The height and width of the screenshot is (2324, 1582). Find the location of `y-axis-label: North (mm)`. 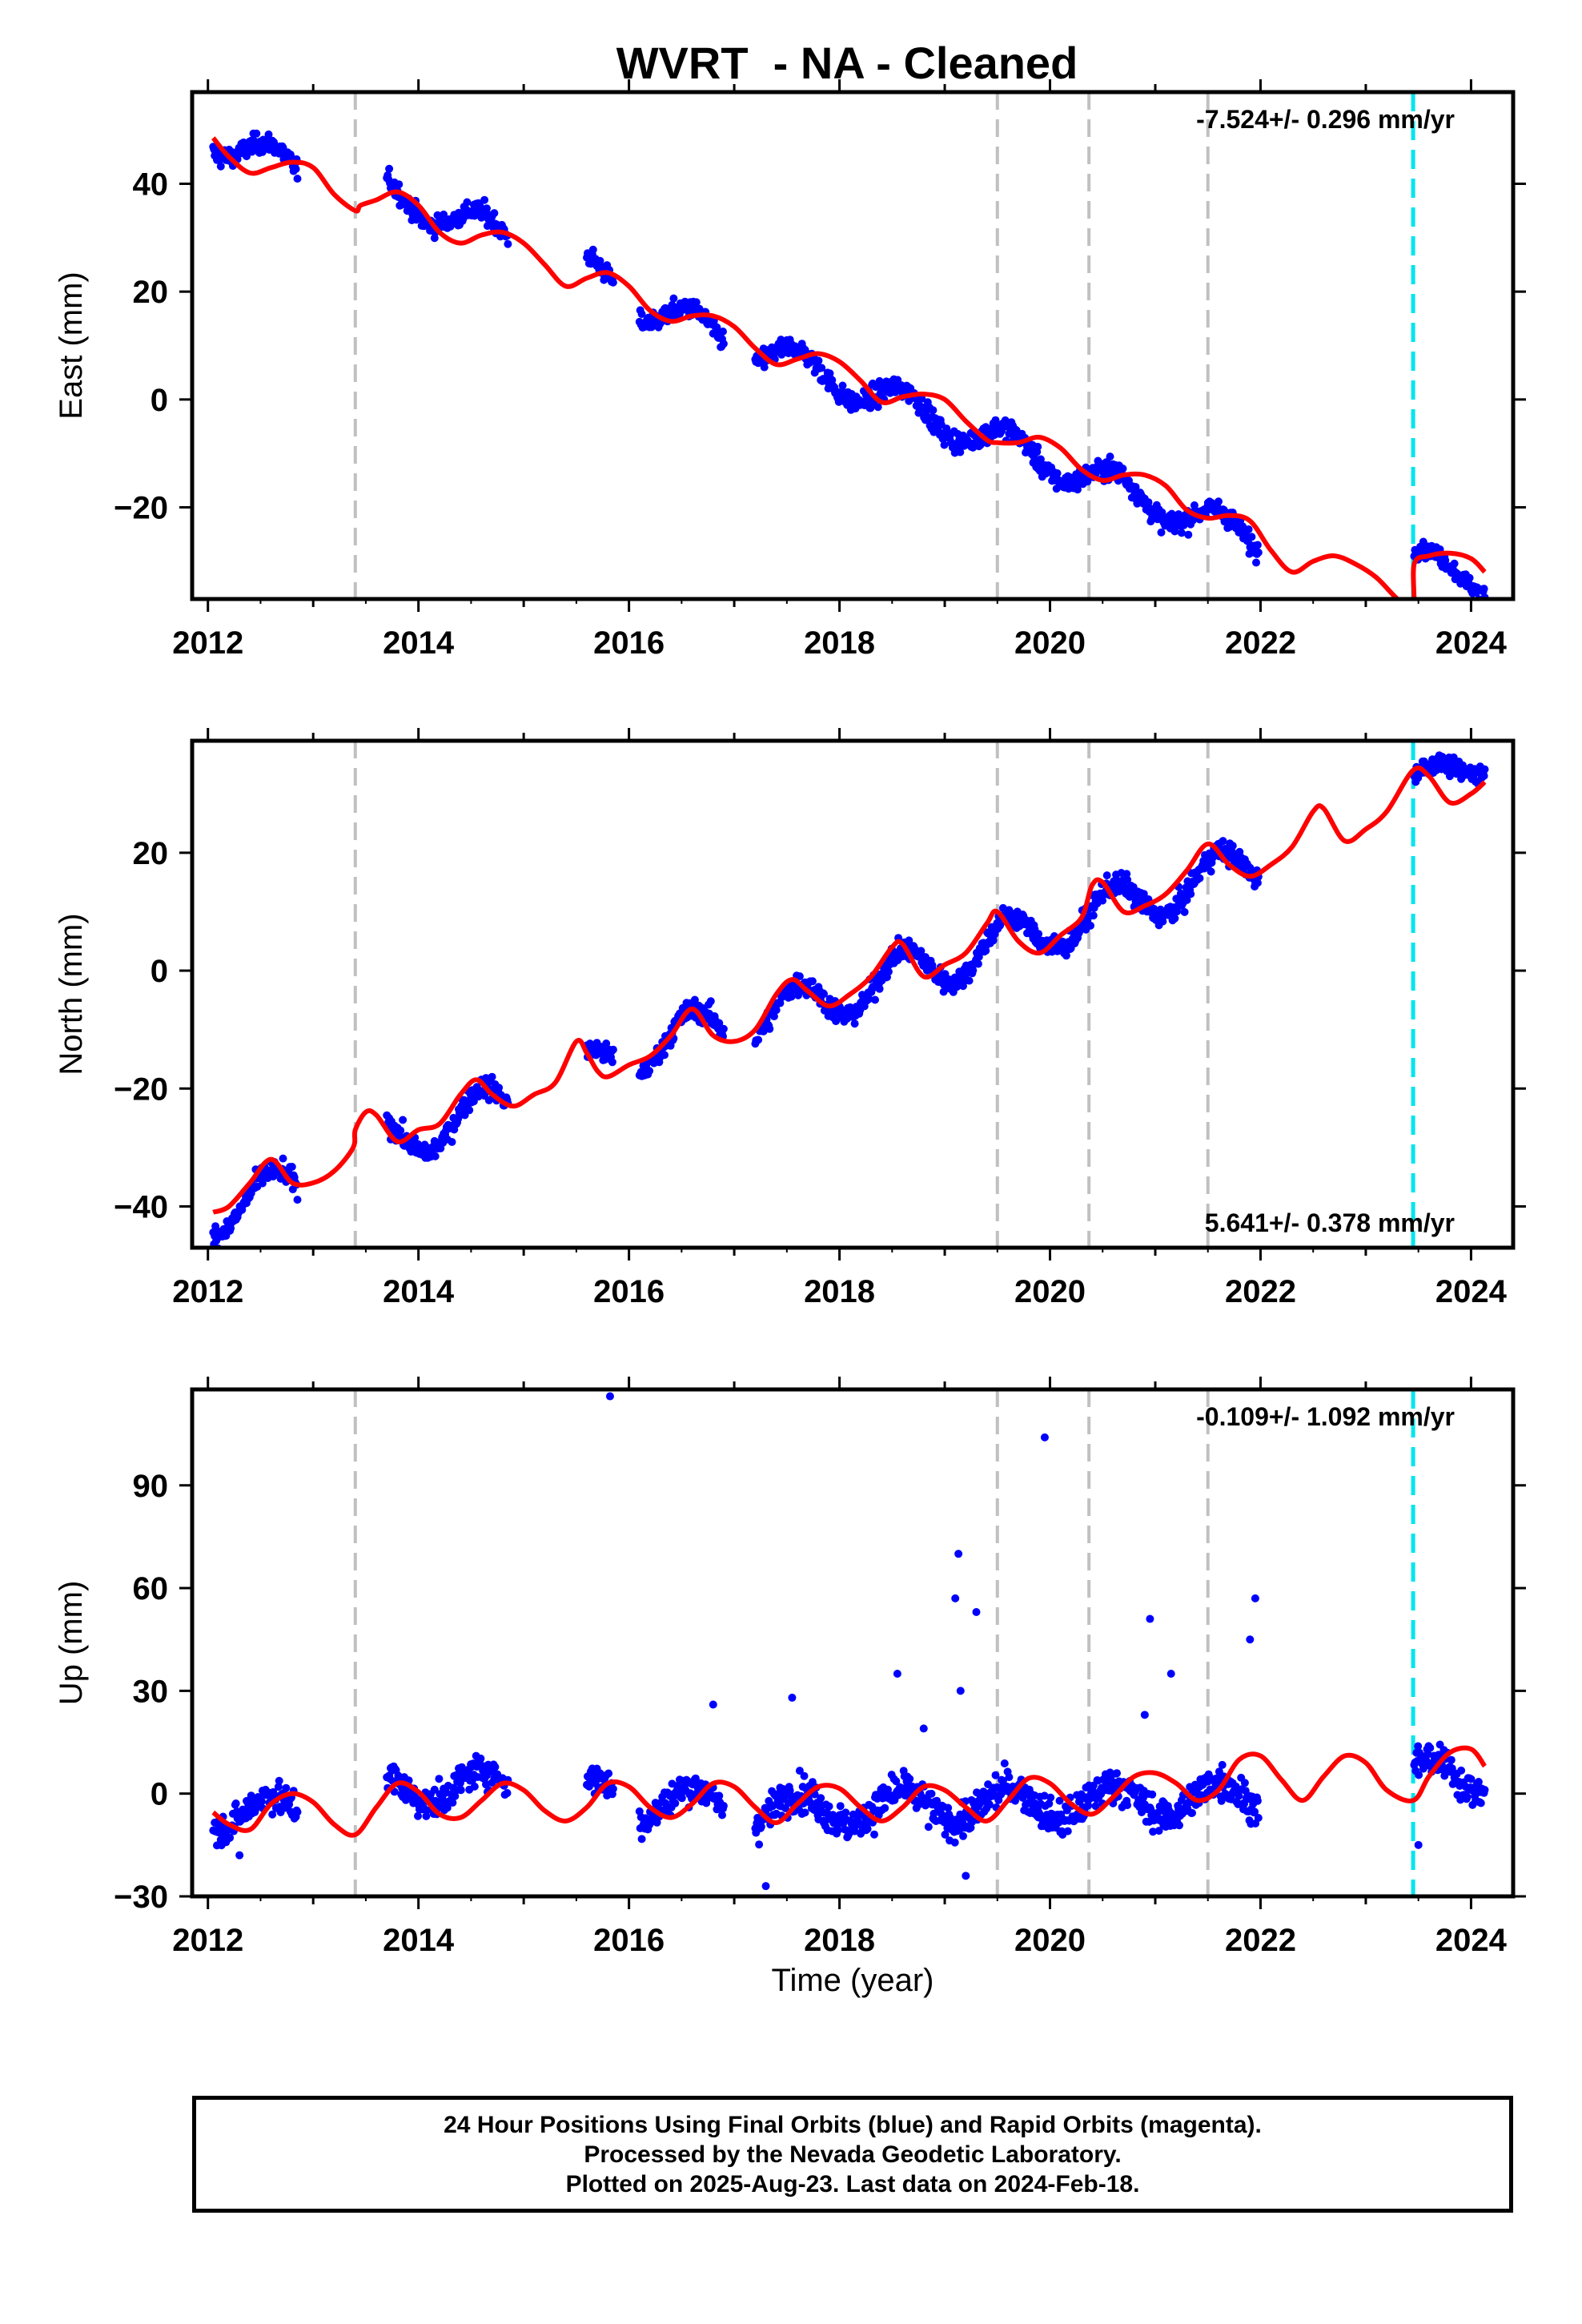

y-axis-label: North (mm) is located at coordinates (71, 994).